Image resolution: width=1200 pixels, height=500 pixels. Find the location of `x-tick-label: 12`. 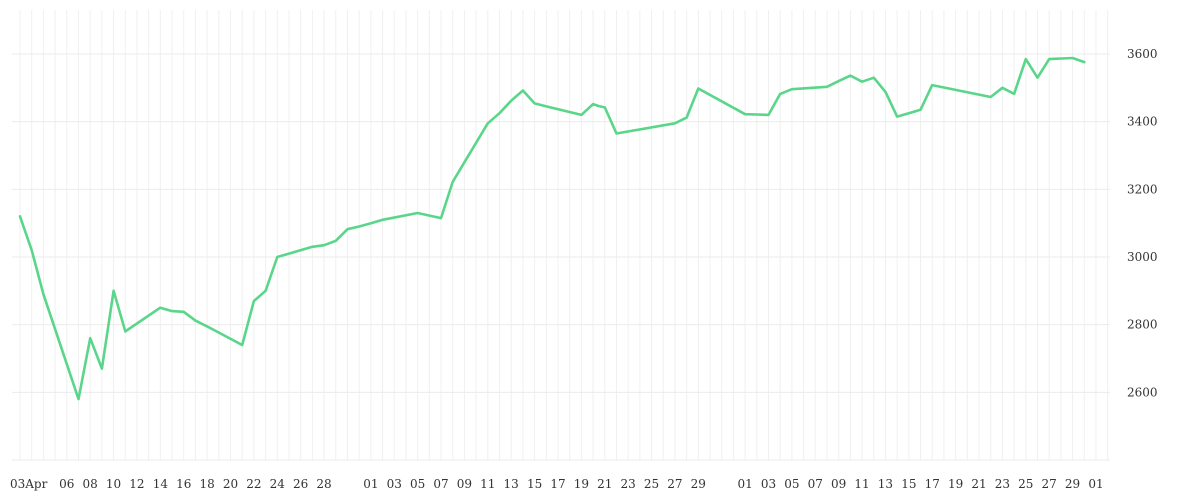

x-tick-label: 12 is located at coordinates (136, 484).